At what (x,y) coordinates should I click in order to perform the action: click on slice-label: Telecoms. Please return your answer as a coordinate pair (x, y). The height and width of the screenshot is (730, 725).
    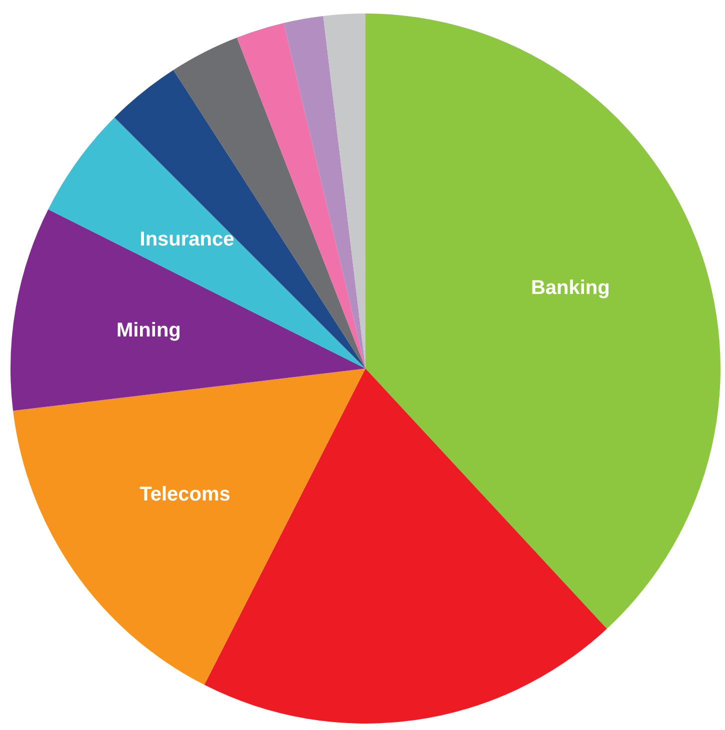
    Looking at the image, I should click on (185, 494).